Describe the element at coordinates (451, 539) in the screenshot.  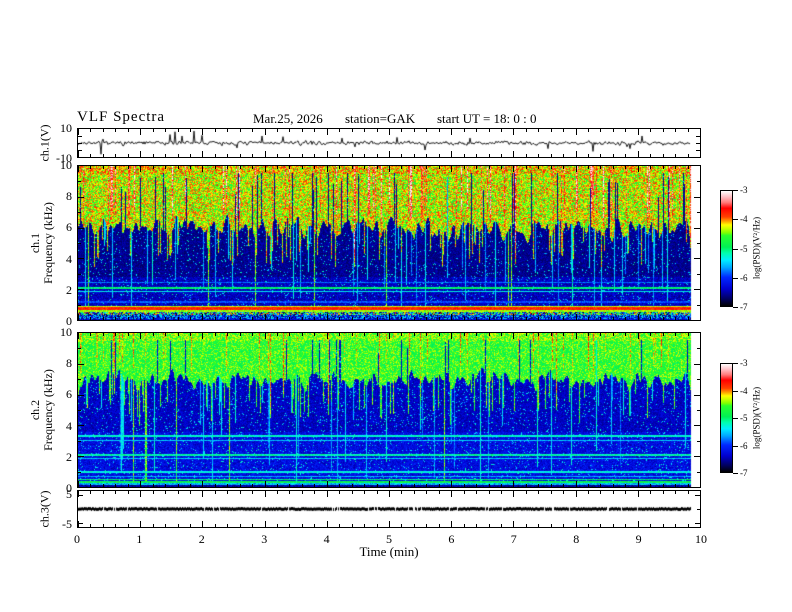
I see `x-tick-label: 6` at that location.